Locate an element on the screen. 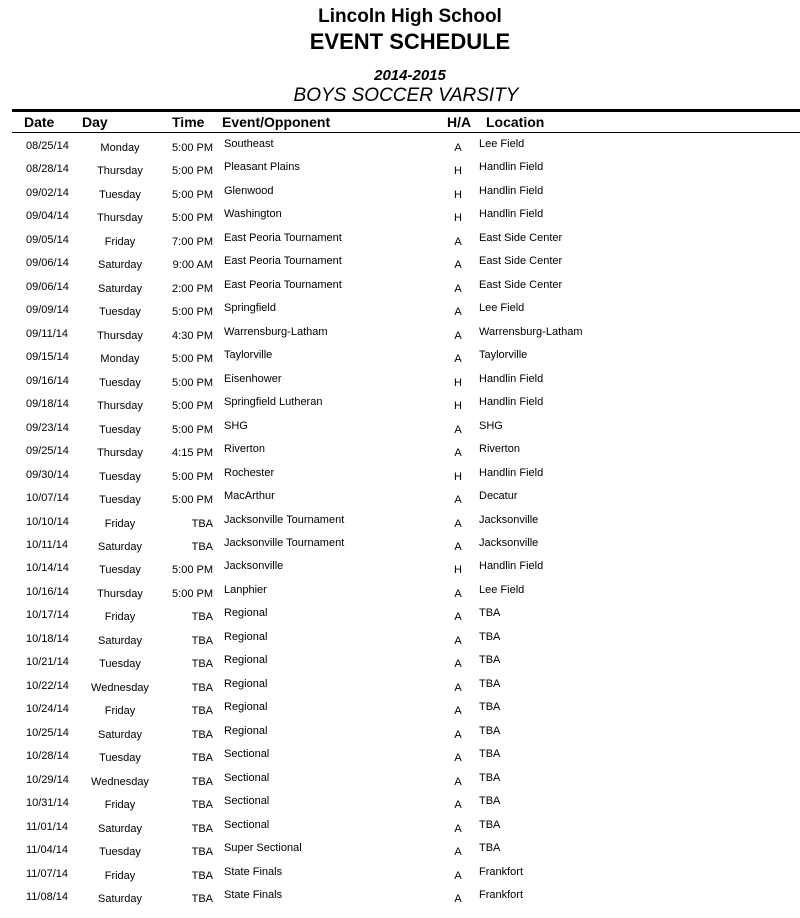 Image resolution: width=800 pixels, height=918 pixels. cell-time: 2:00 PM is located at coordinates (192, 288).